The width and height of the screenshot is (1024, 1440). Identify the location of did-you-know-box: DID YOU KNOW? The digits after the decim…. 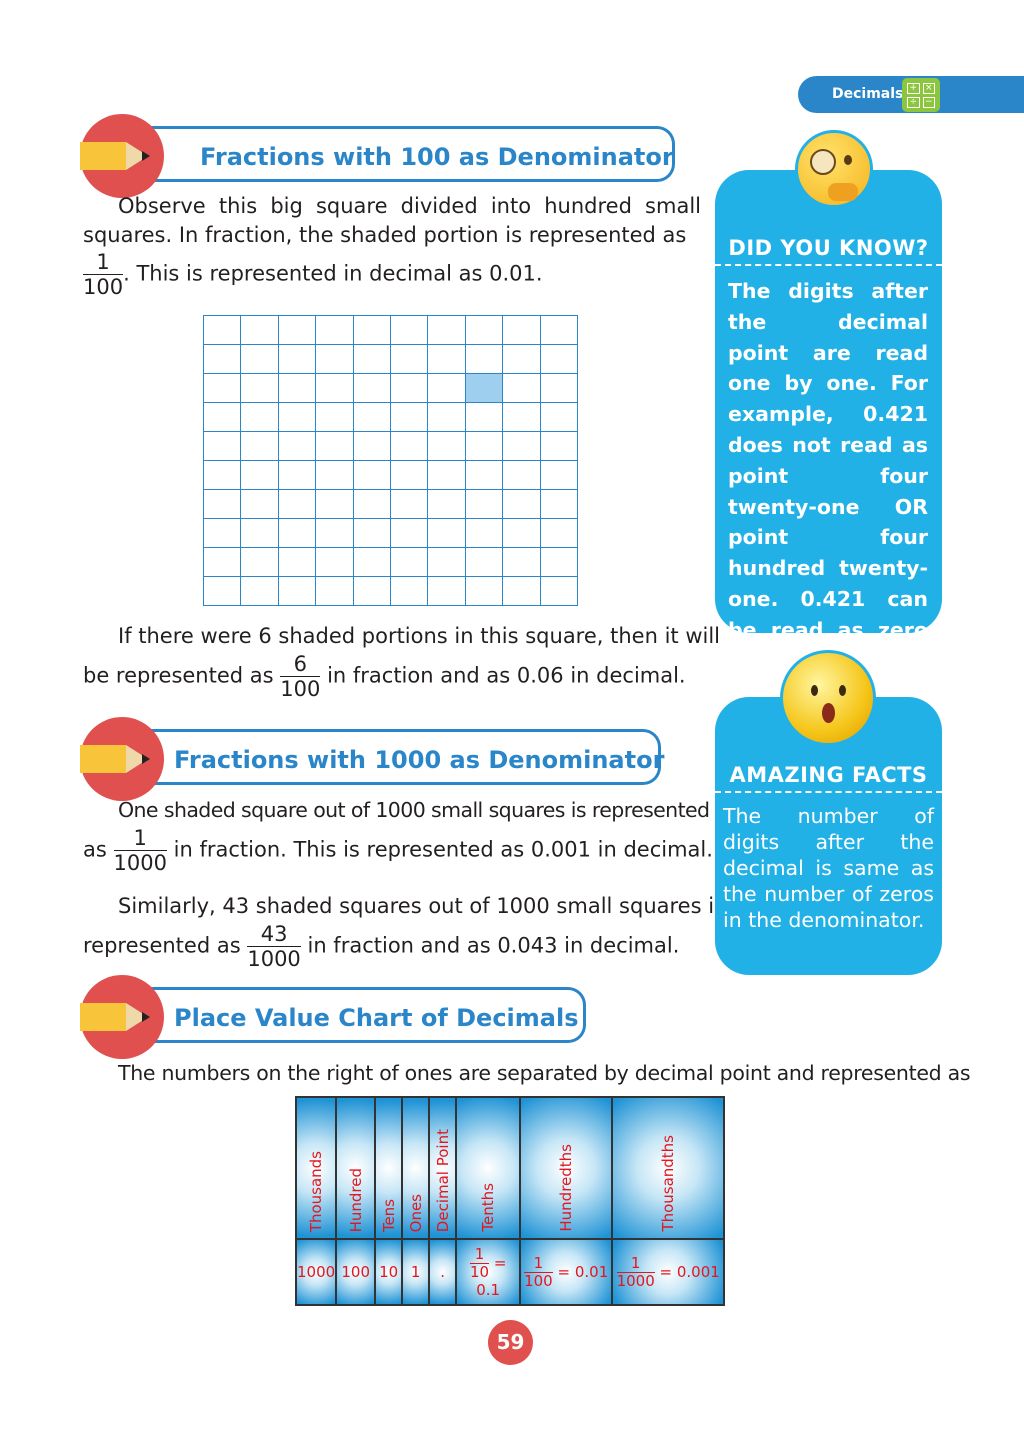
(828, 436).